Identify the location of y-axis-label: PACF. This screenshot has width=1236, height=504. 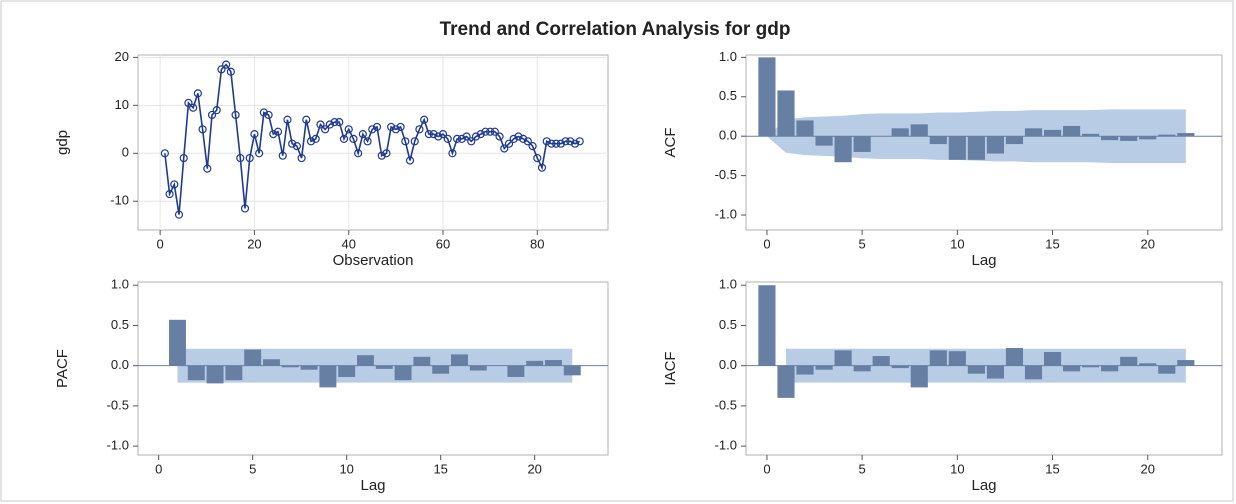
(62, 368).